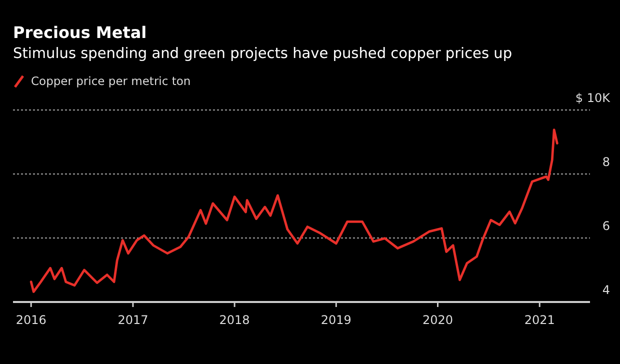  I want to click on chart-title: Precious Metal, so click(80, 32).